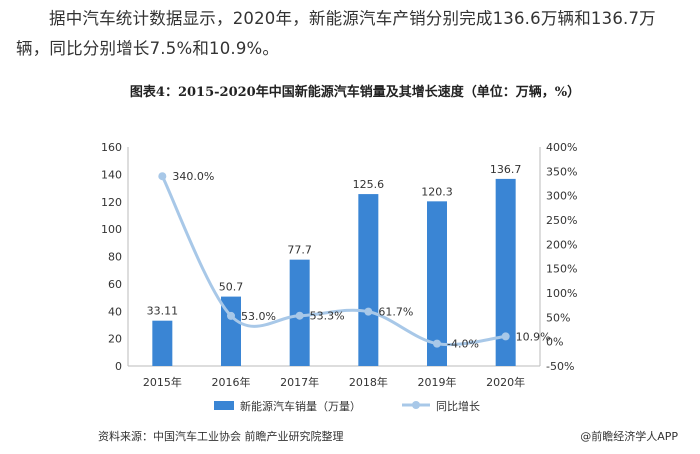 The image size is (700, 454). Describe the element at coordinates (561, 293) in the screenshot. I see `y-right-tick-label: 100%` at that location.